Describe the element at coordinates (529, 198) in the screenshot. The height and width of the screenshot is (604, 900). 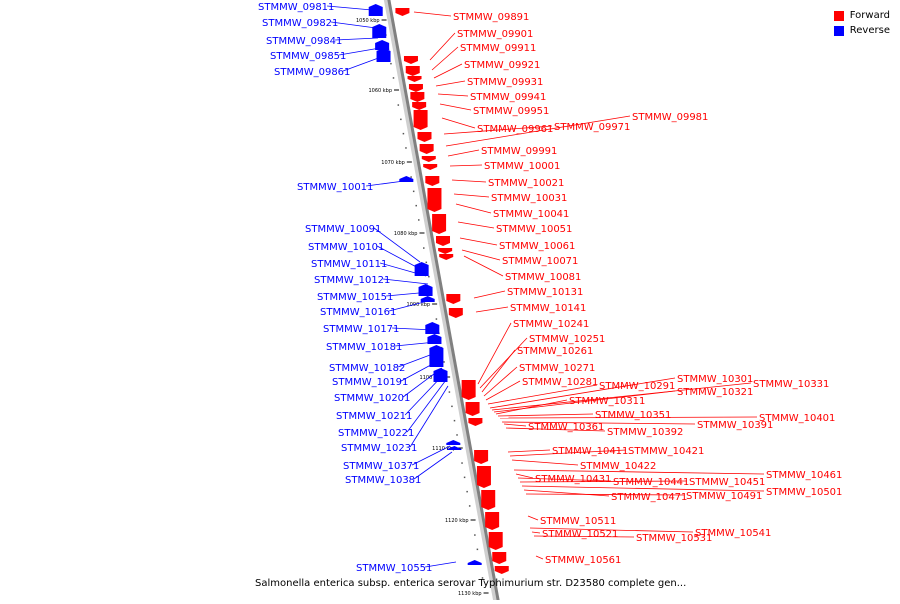
I see `forward-gene-label: STMMW_10031` at that location.